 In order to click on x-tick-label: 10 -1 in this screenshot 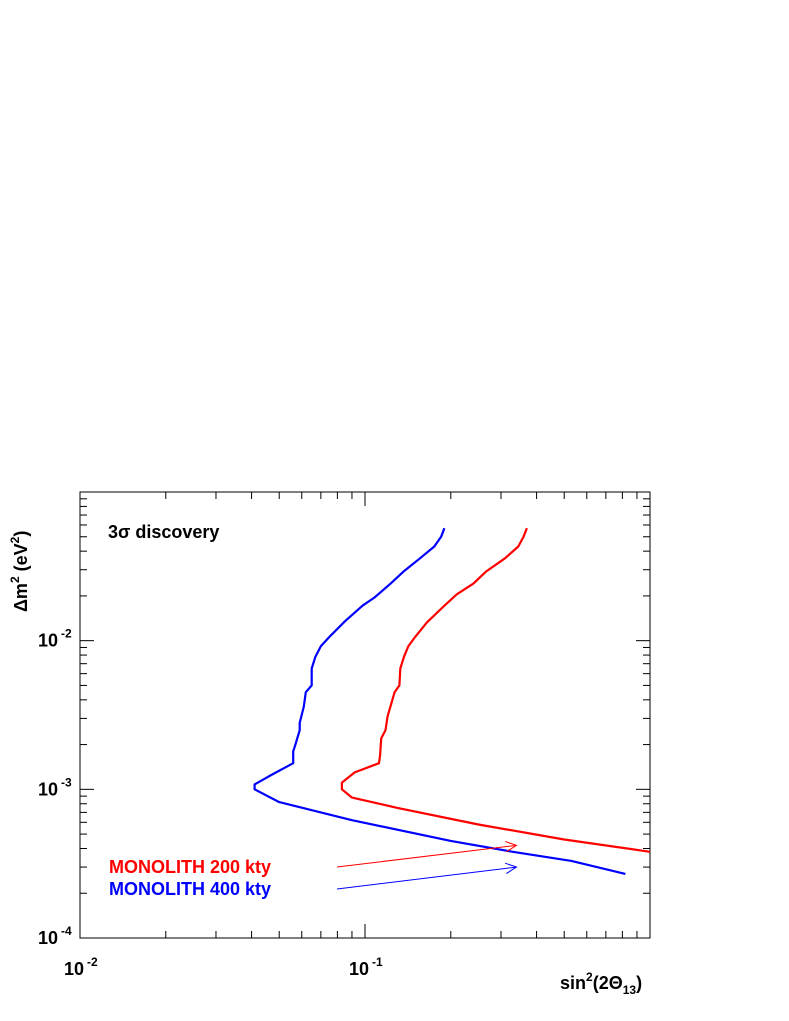, I will do `click(366, 967)`.